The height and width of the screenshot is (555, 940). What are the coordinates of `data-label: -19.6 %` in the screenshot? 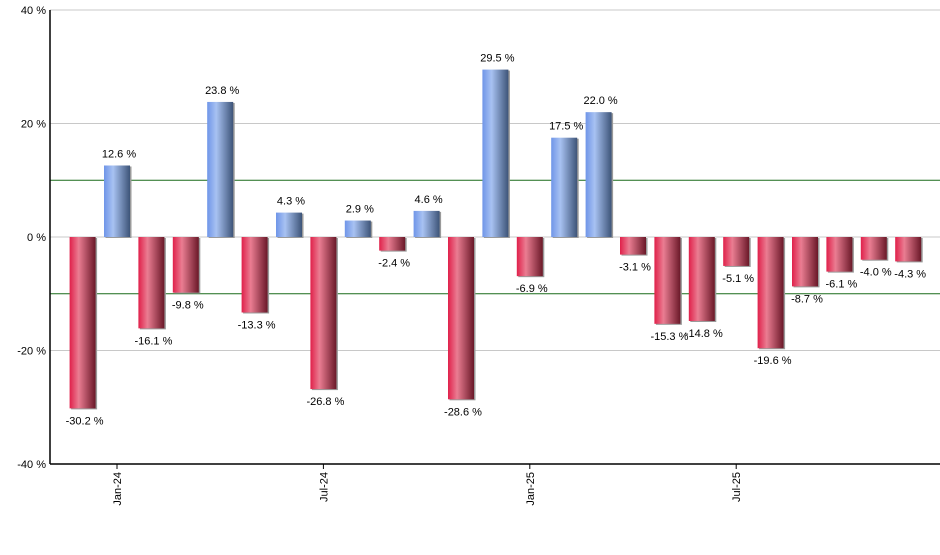 It's located at (773, 361).